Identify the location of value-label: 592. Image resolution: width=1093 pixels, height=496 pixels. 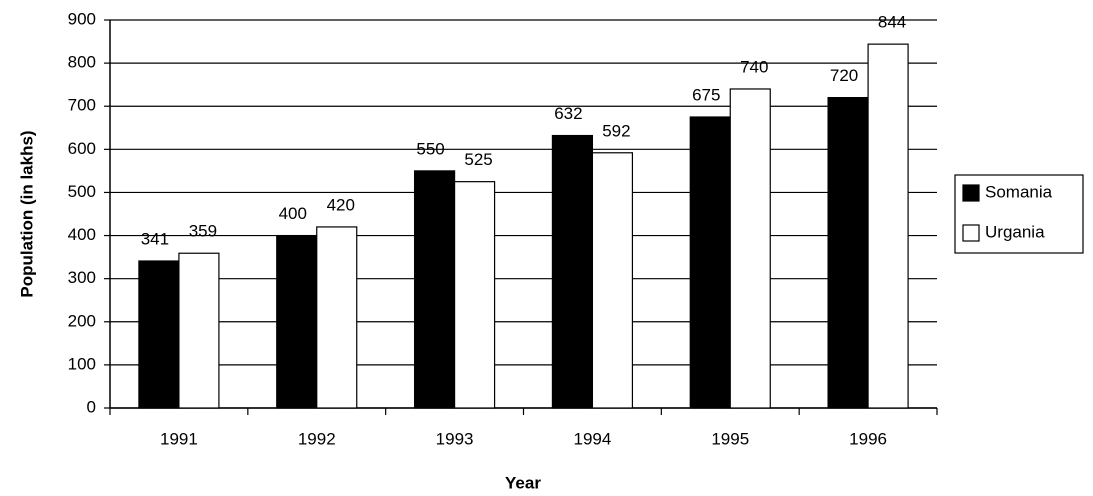
(616, 130).